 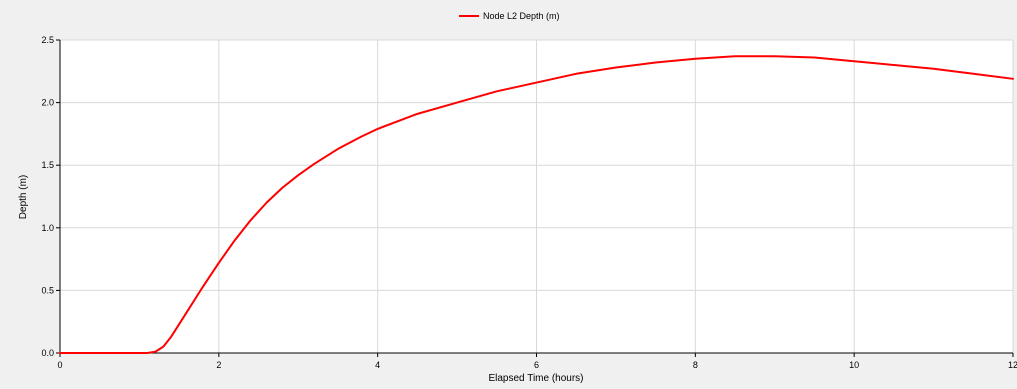 What do you see at coordinates (695, 365) in the screenshot?
I see `x-tick-label: 8` at bounding box center [695, 365].